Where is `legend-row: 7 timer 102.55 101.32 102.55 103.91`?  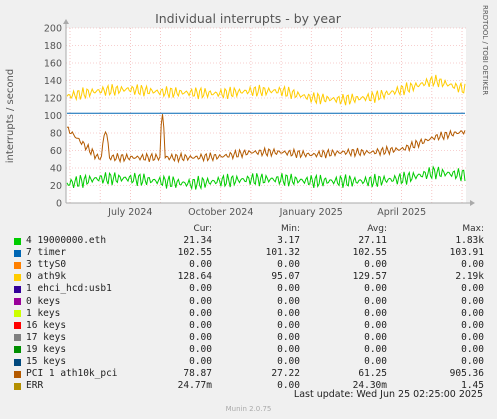
legend-row: 7 timer 102.55 101.32 102.55 103.91 is located at coordinates (248, 253).